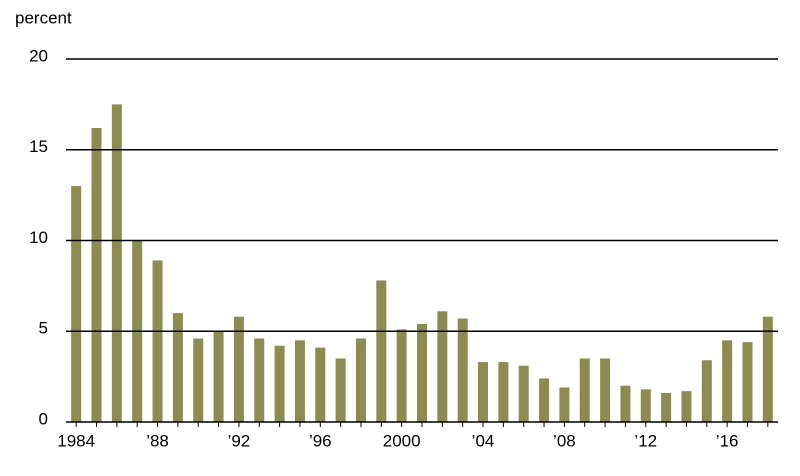 The height and width of the screenshot is (476, 800). Describe the element at coordinates (38, 146) in the screenshot. I see `y-tick-label: 15` at that location.